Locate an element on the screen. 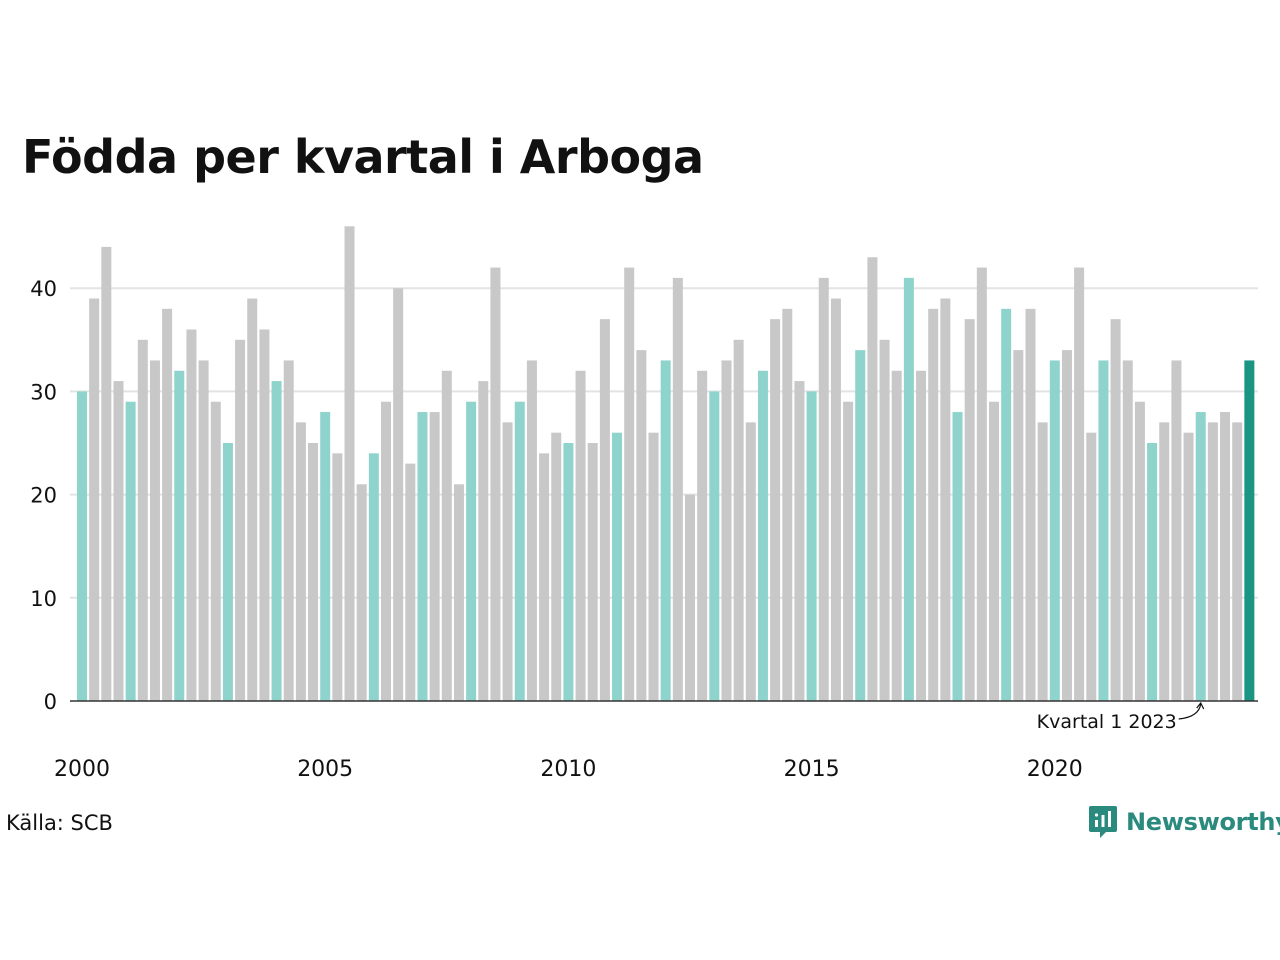 Image resolution: width=1280 pixels, height=960 pixels. brand-logo: Newsworthy is located at coordinates (1184, 822).